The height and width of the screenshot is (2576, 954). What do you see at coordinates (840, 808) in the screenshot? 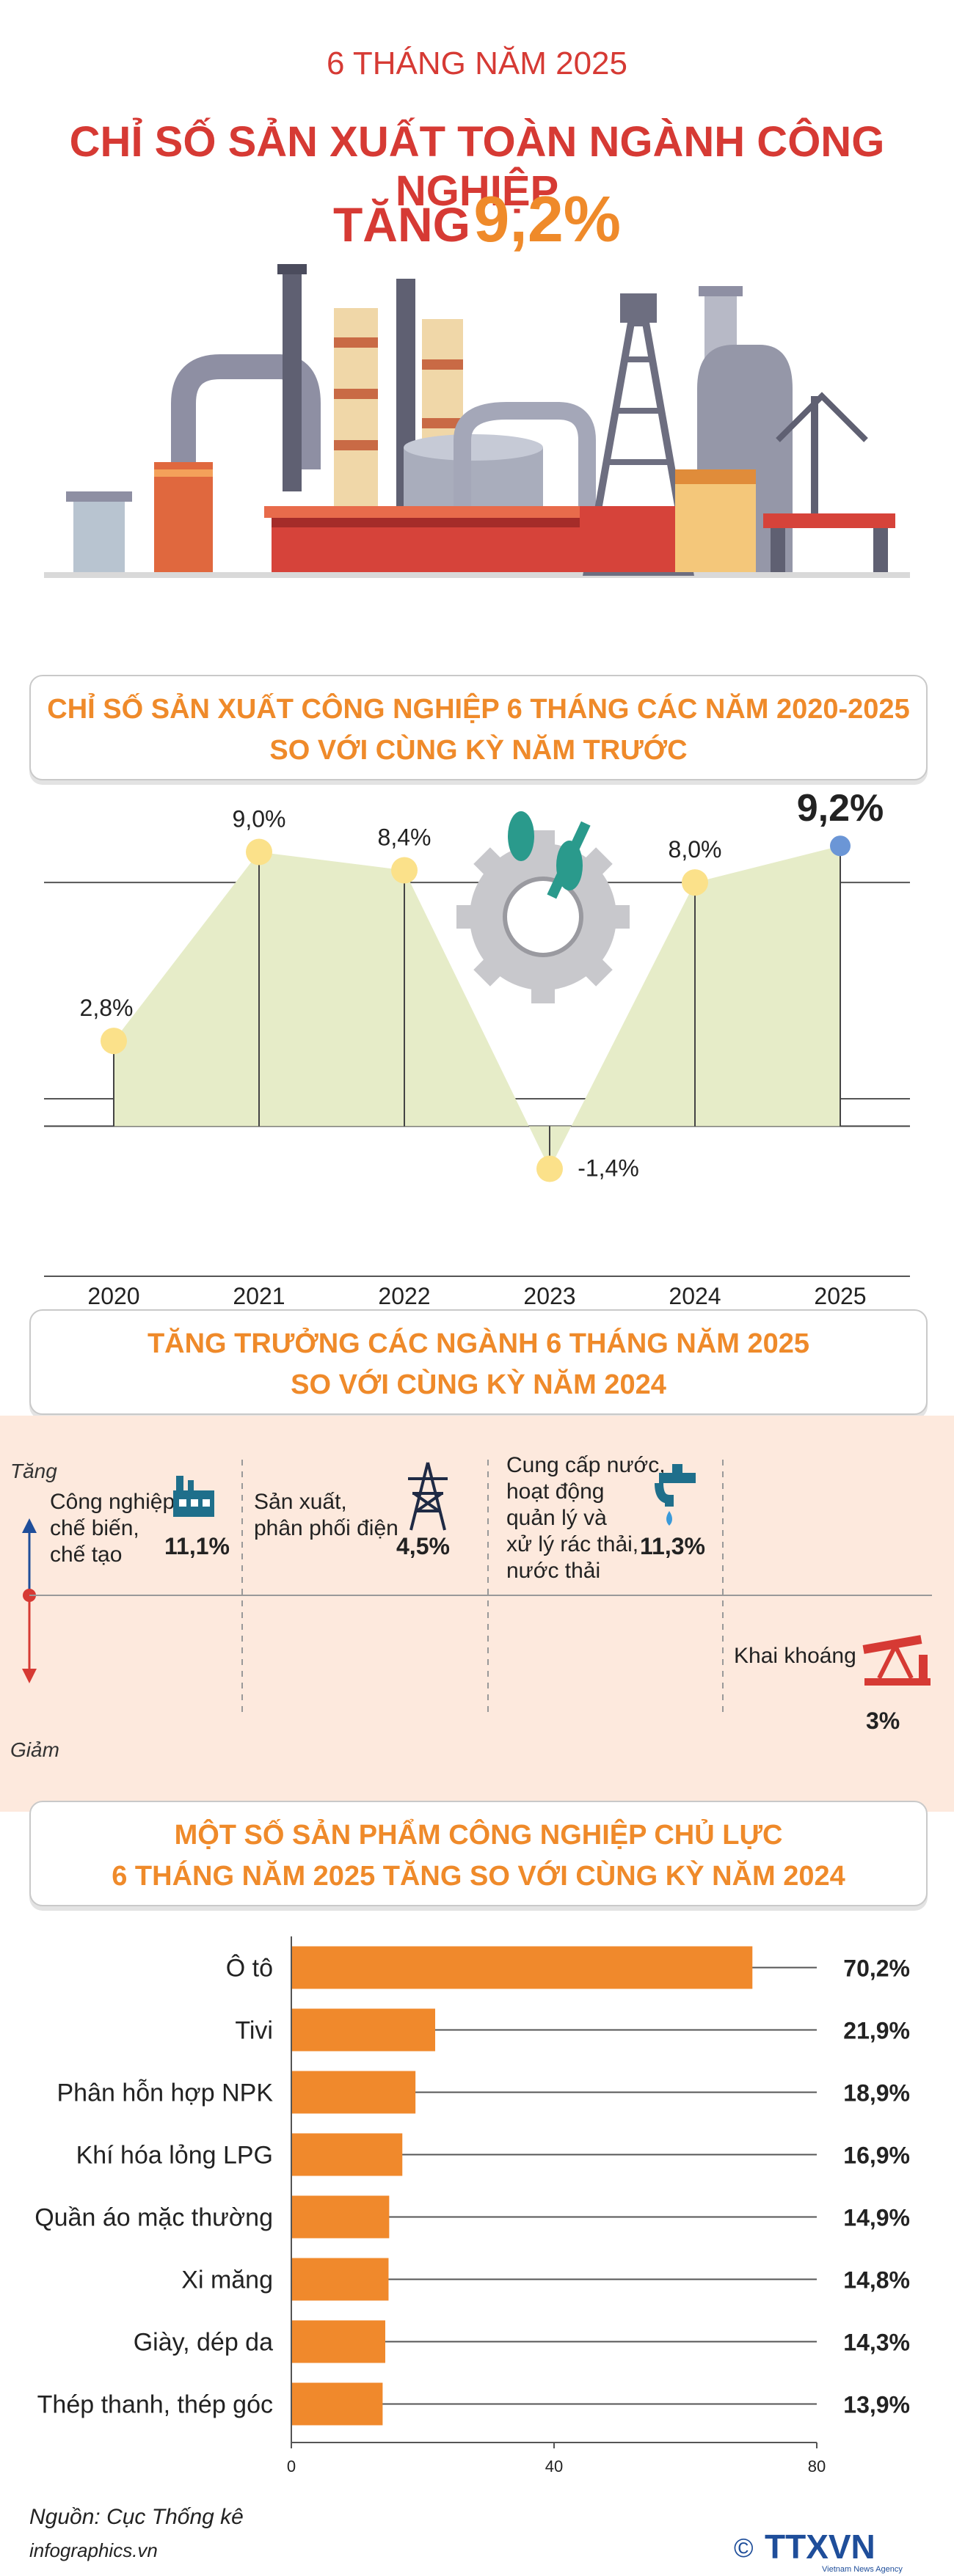
I see `line-chart-data-label: 9,2%` at bounding box center [840, 808].